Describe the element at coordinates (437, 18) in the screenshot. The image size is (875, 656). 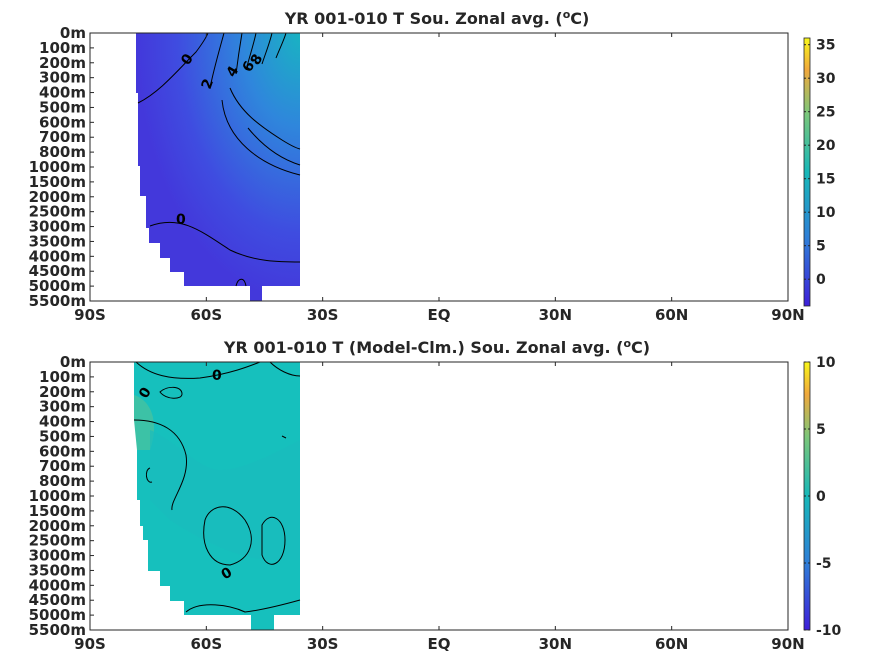
I see `panel1-title: YR 001-010 T Sou. Zonal avg. (oC)` at that location.